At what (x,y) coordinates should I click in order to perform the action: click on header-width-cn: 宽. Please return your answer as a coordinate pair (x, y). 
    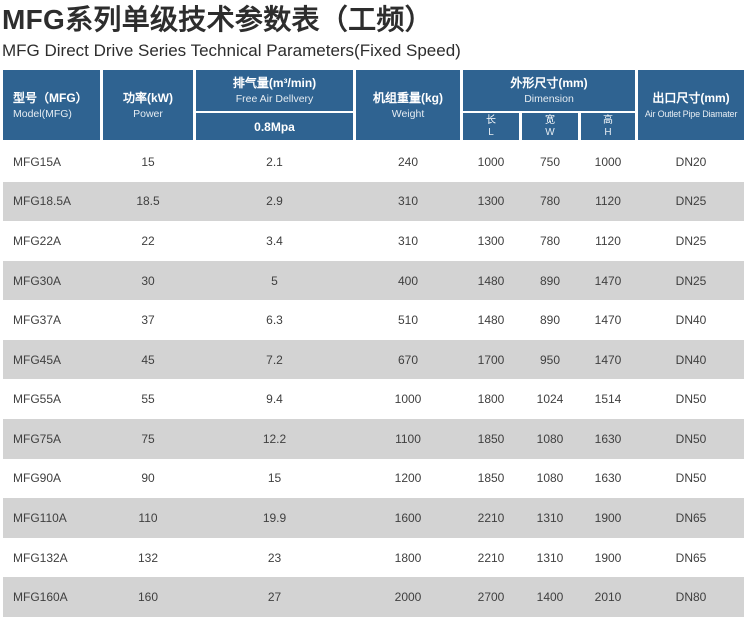
    Looking at the image, I should click on (550, 120).